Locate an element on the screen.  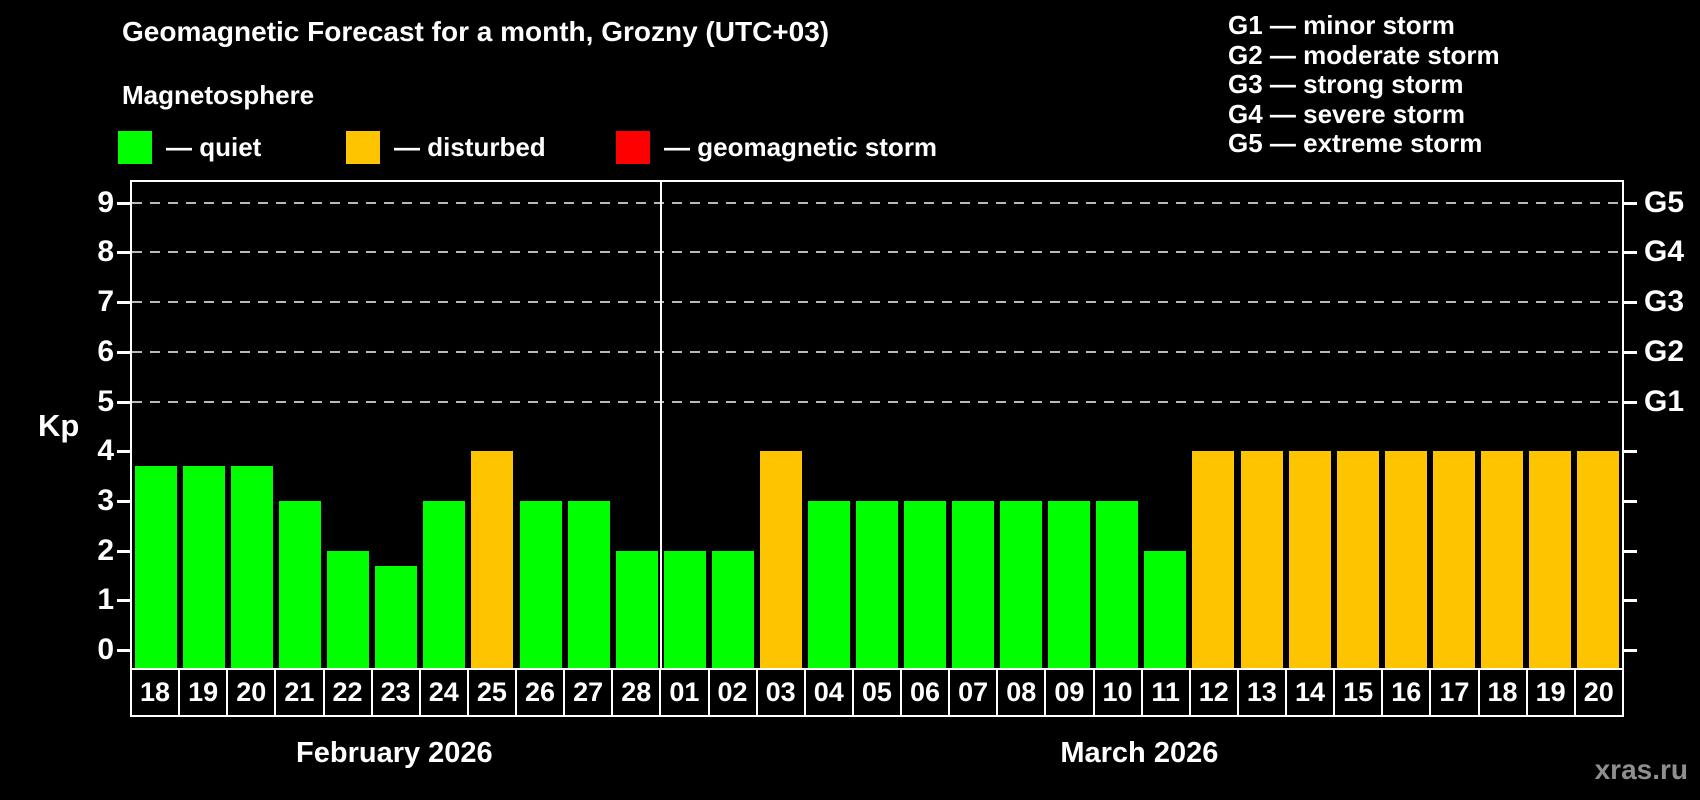
g-axis-label-g4: G4 is located at coordinates (1664, 252).